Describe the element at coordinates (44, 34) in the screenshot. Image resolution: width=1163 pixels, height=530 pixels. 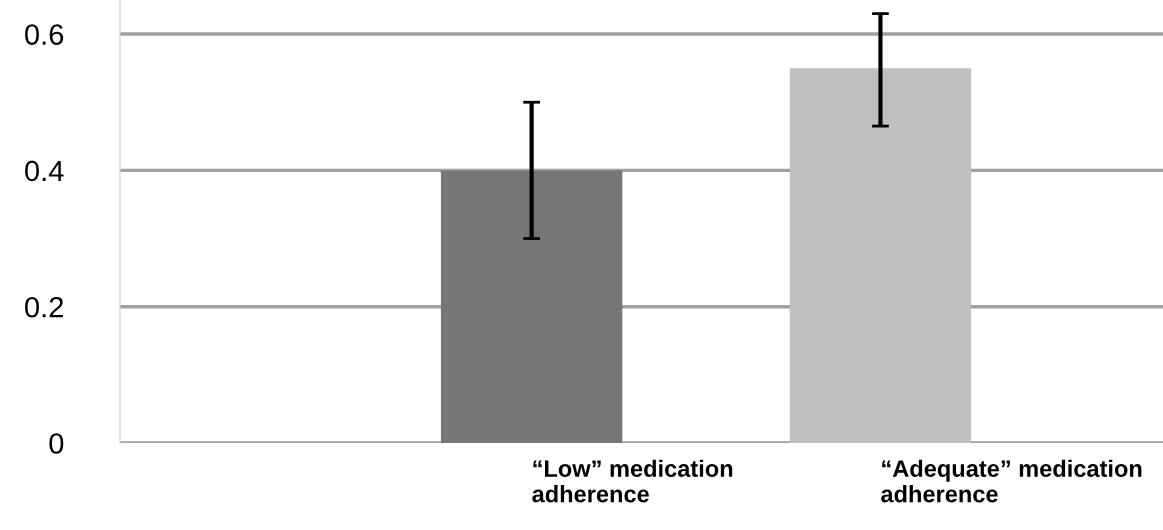
I see `y-tick-label: 0.6` at that location.